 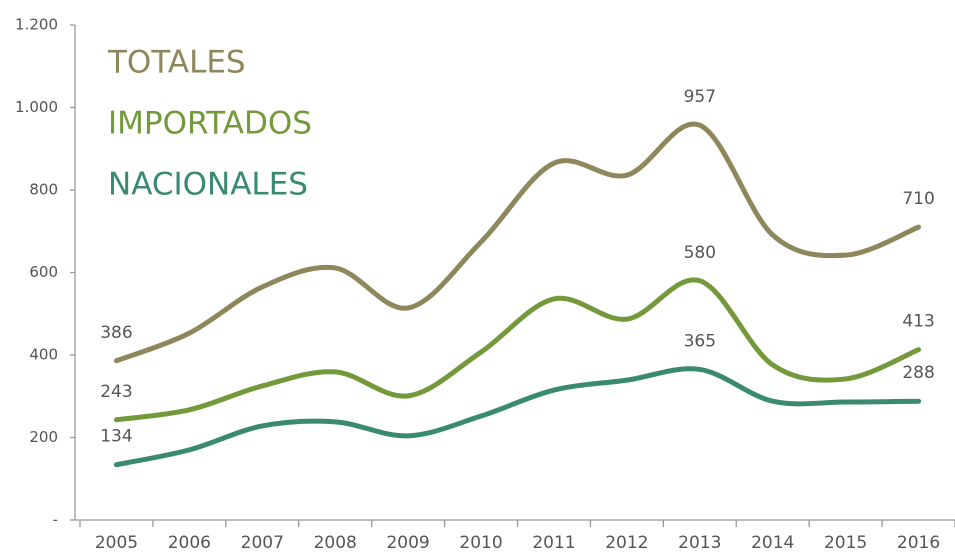 I want to click on data-label: 413, so click(x=918, y=322).